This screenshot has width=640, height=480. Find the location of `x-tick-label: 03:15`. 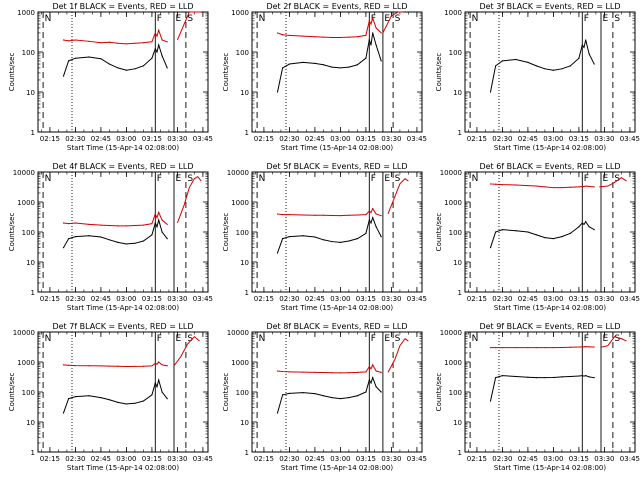

x-tick-label: 03:15 is located at coordinates (579, 299).